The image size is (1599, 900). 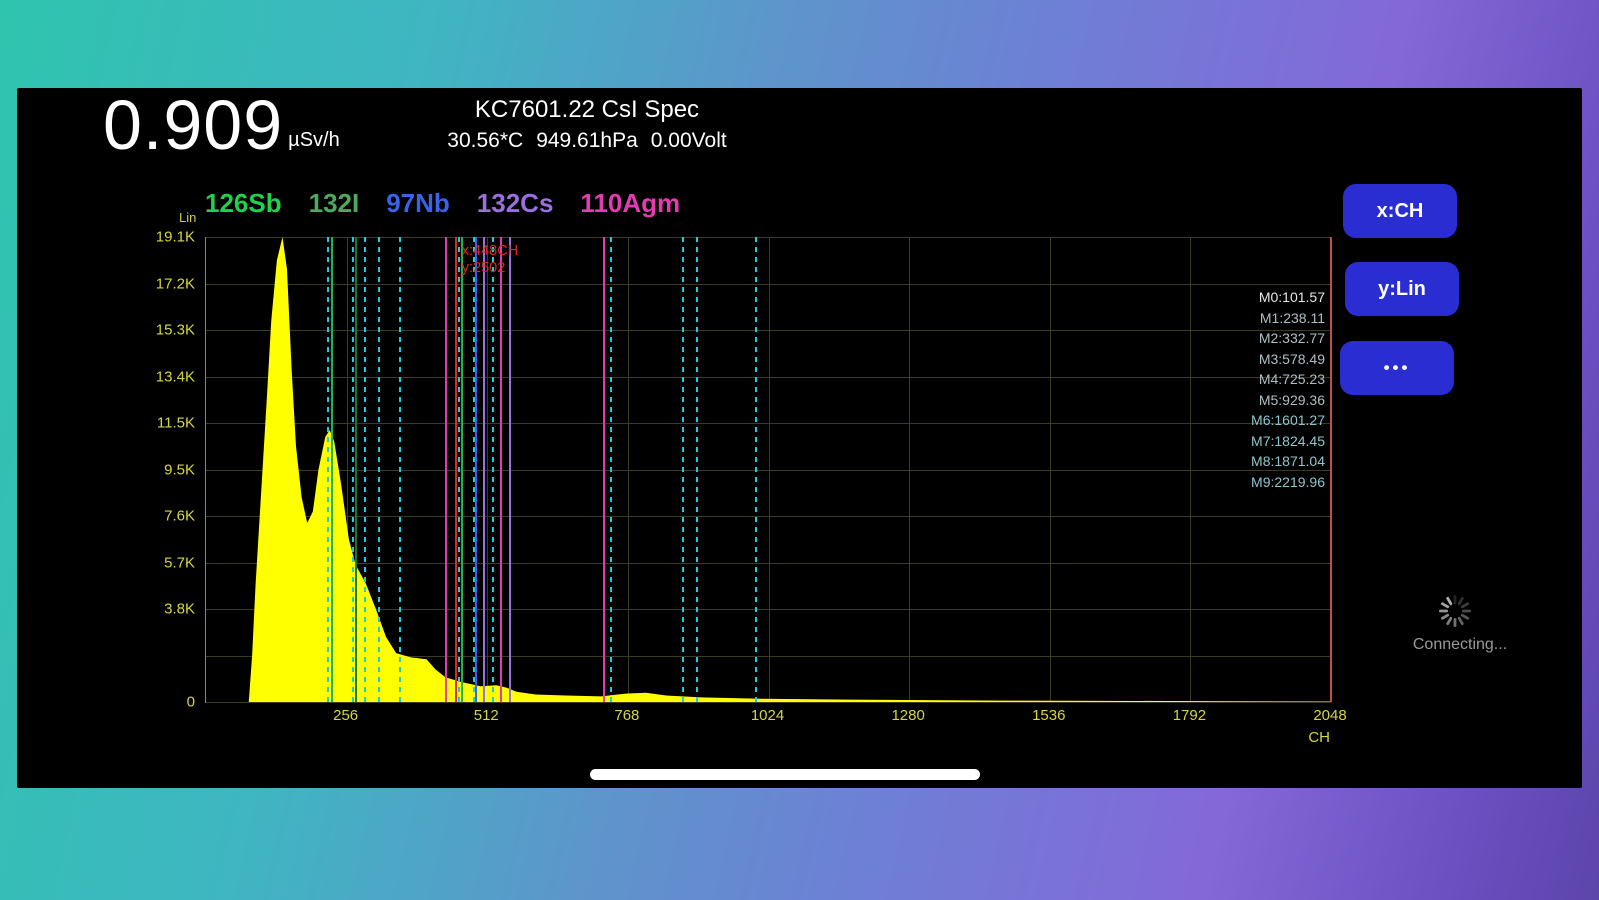 What do you see at coordinates (175, 423) in the screenshot?
I see `y-axis-tick-label: 11.5K` at bounding box center [175, 423].